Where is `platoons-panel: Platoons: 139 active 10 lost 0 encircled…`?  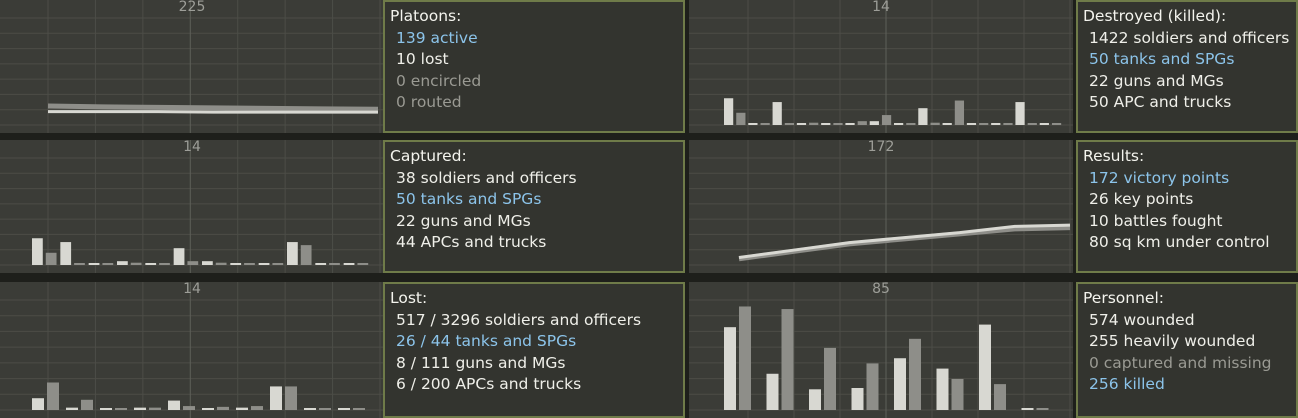
platoons-panel: Platoons: 139 active 10 lost 0 encircled… is located at coordinates (534, 66).